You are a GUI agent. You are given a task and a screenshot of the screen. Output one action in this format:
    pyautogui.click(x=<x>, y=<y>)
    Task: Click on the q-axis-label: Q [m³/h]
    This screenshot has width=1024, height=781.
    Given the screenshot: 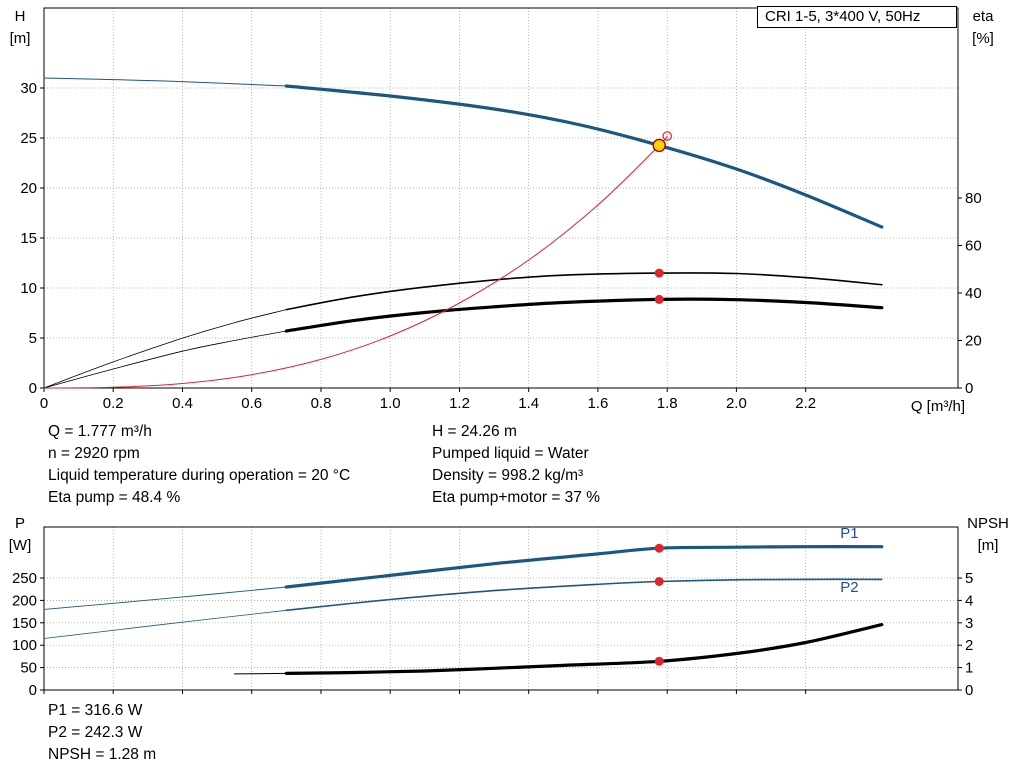 What is the action you would take?
    pyautogui.click(x=937, y=406)
    